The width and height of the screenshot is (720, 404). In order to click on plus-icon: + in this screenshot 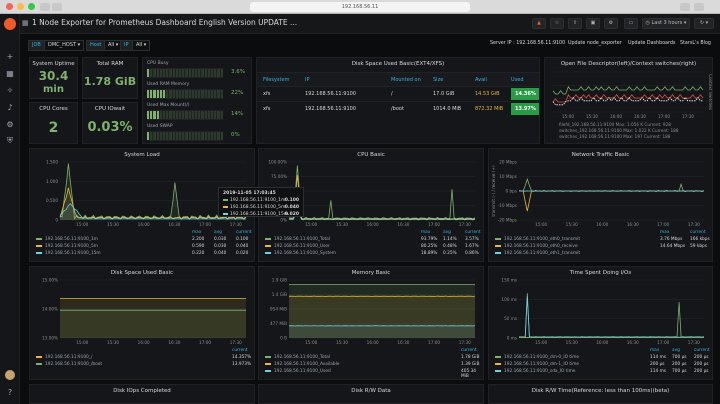, I will do `click(10, 56)`.